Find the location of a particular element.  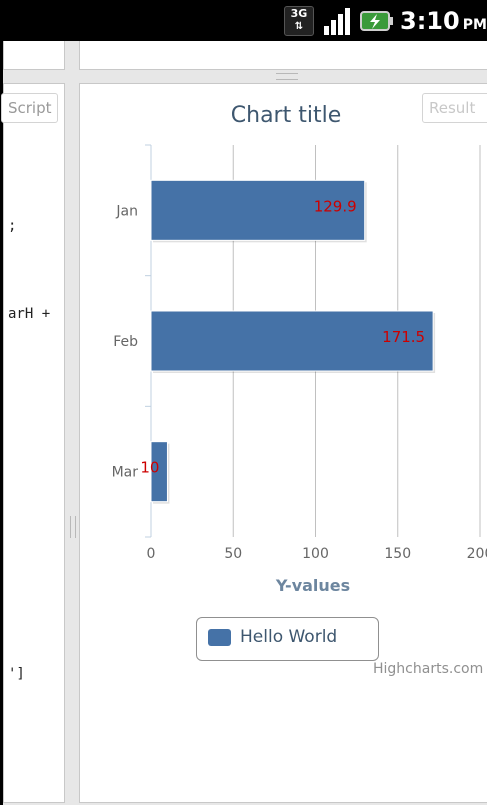

script-tab-button: Script is located at coordinates (29, 108).